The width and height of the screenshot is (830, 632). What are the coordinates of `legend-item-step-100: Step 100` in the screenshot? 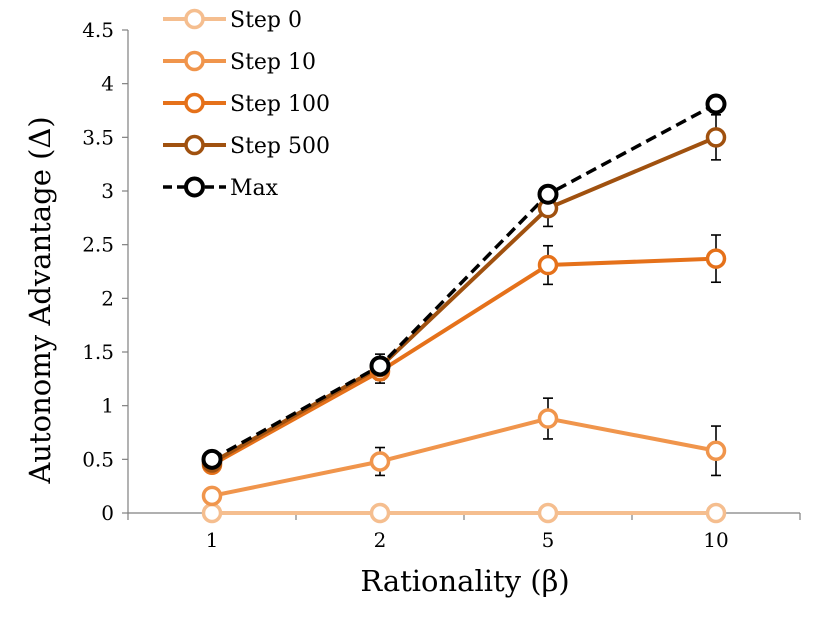 It's located at (246, 104).